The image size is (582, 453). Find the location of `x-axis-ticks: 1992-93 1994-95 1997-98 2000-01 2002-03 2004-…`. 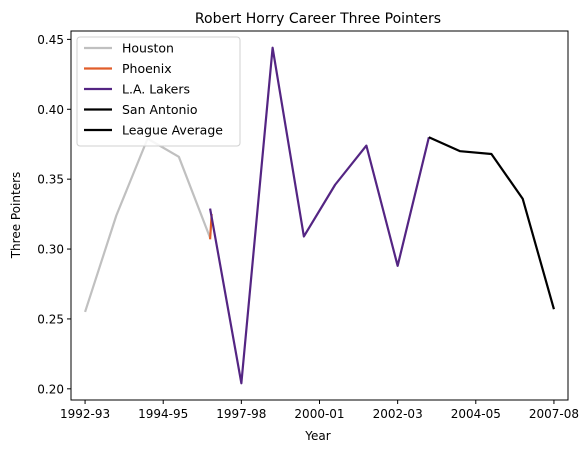

x-axis-ticks: 1992-93 1994-95 1997-98 2000-01 2002-03 2004-… is located at coordinates (319, 410).